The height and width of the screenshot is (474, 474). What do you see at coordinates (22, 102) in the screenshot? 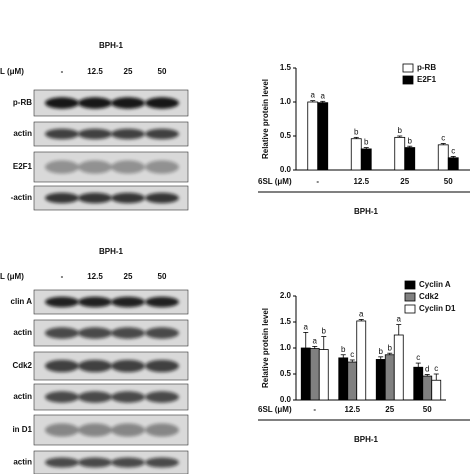
I see `row-label: p-RB` at bounding box center [22, 102].